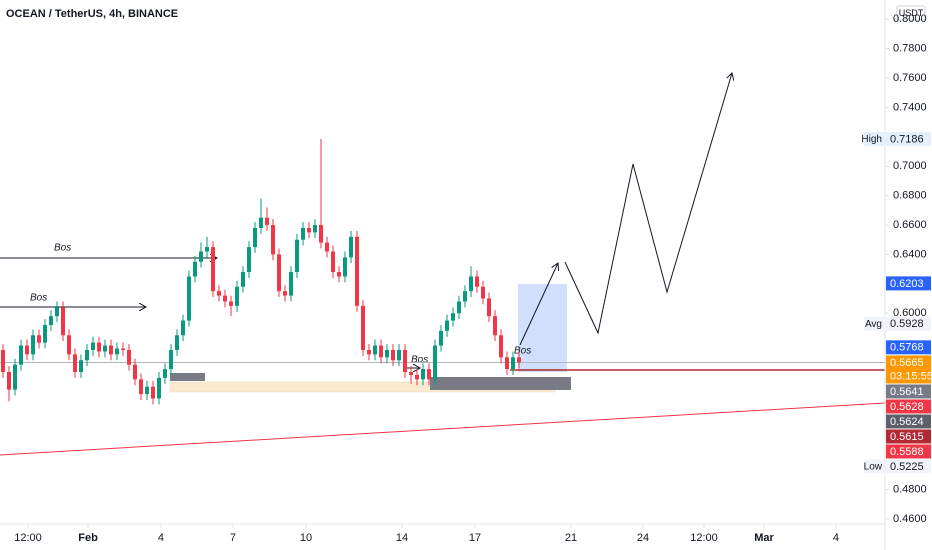 The height and width of the screenshot is (550, 932). I want to click on y-tick-label: 0.6400, so click(910, 254).